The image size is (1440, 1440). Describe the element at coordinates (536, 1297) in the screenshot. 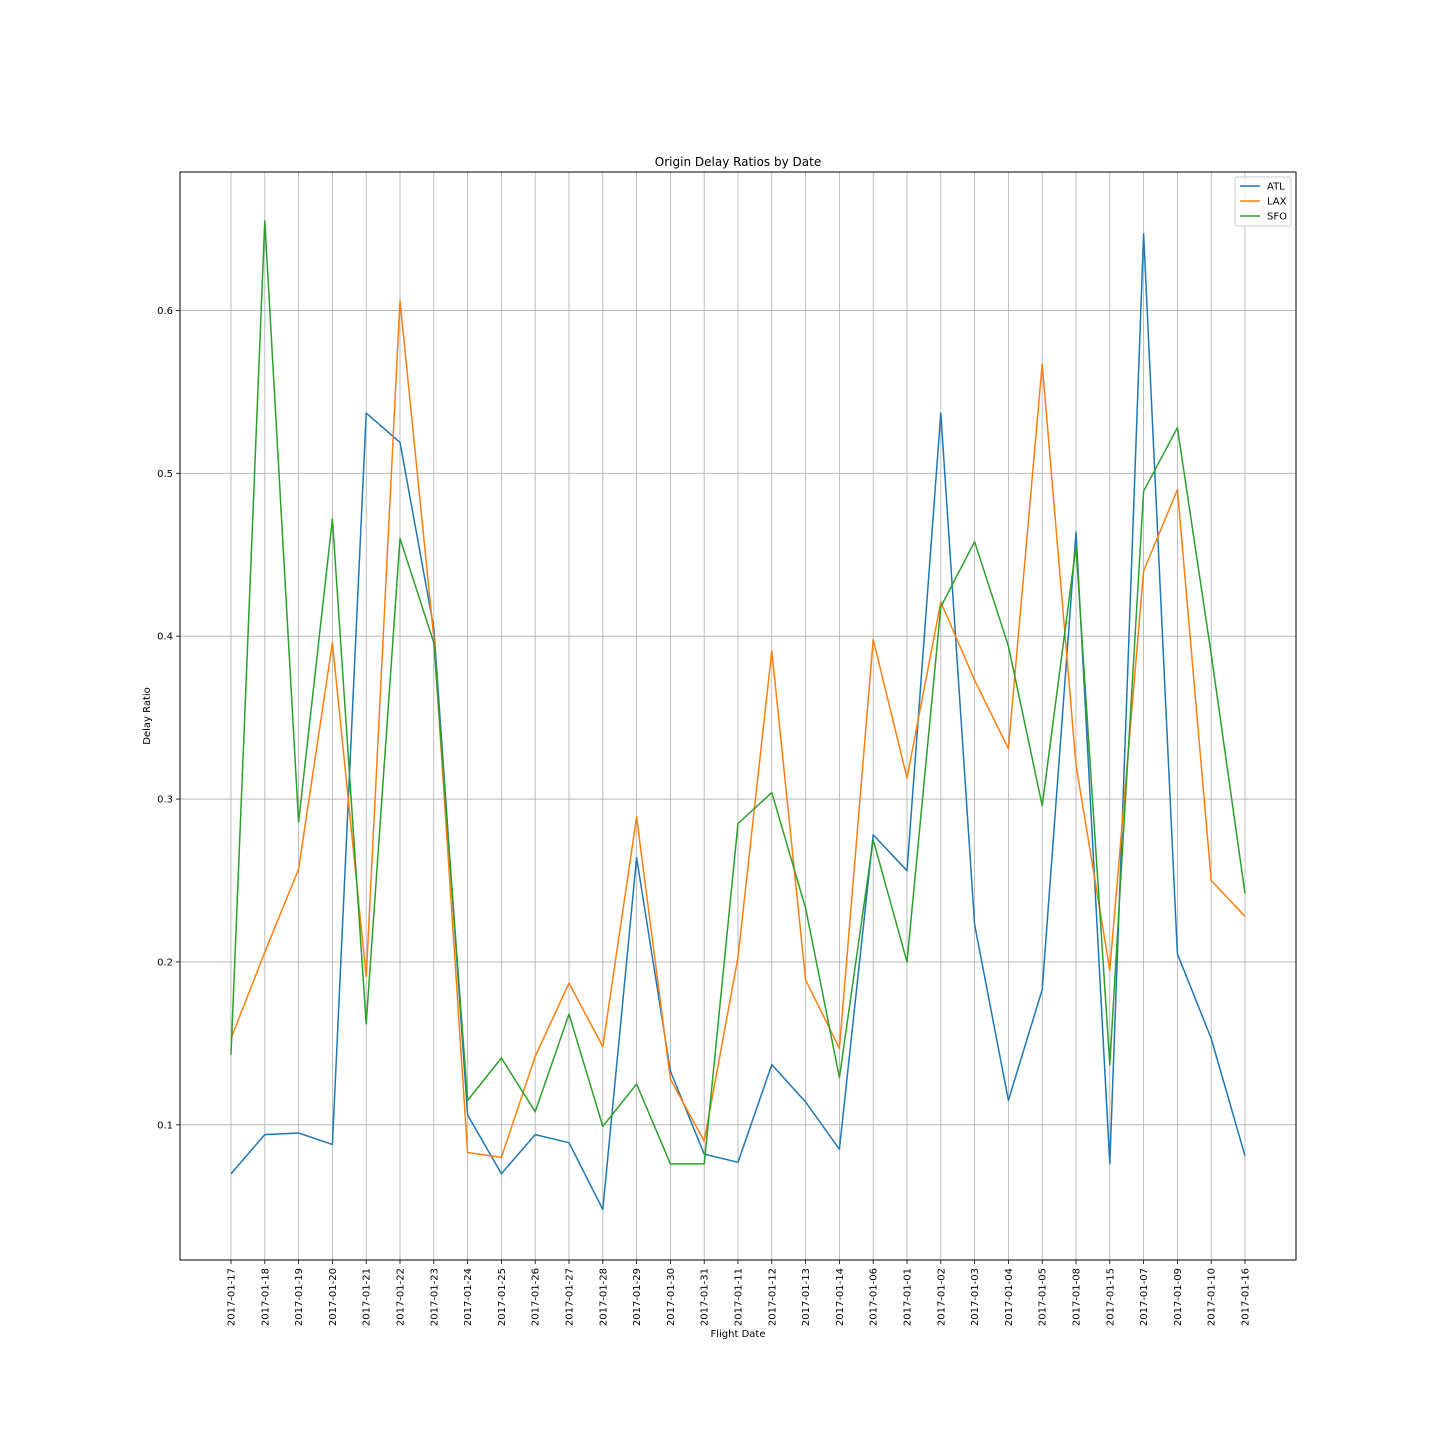

I see `x-tick-label: 2017-01-26` at that location.